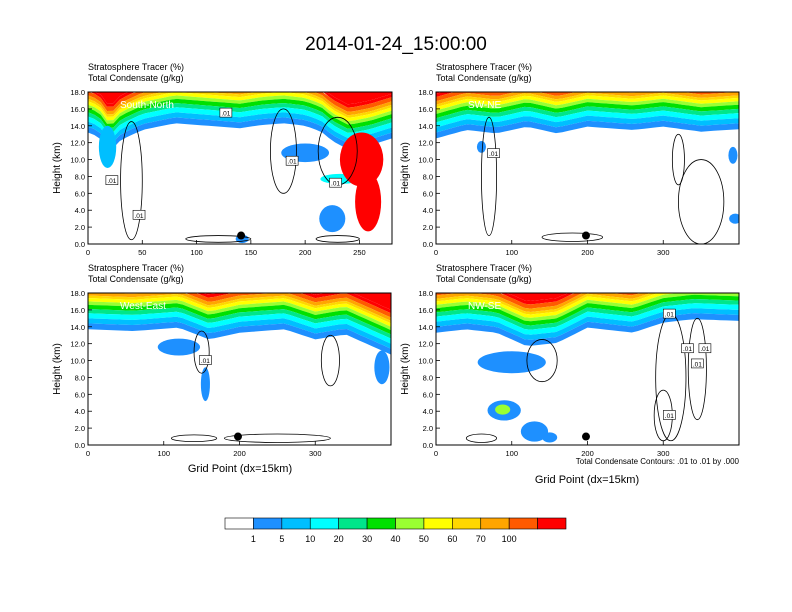 The width and height of the screenshot is (792, 612). What do you see at coordinates (484, 268) in the screenshot?
I see `panel-header-tracer: Stratosphere Tracer (%)` at bounding box center [484, 268].